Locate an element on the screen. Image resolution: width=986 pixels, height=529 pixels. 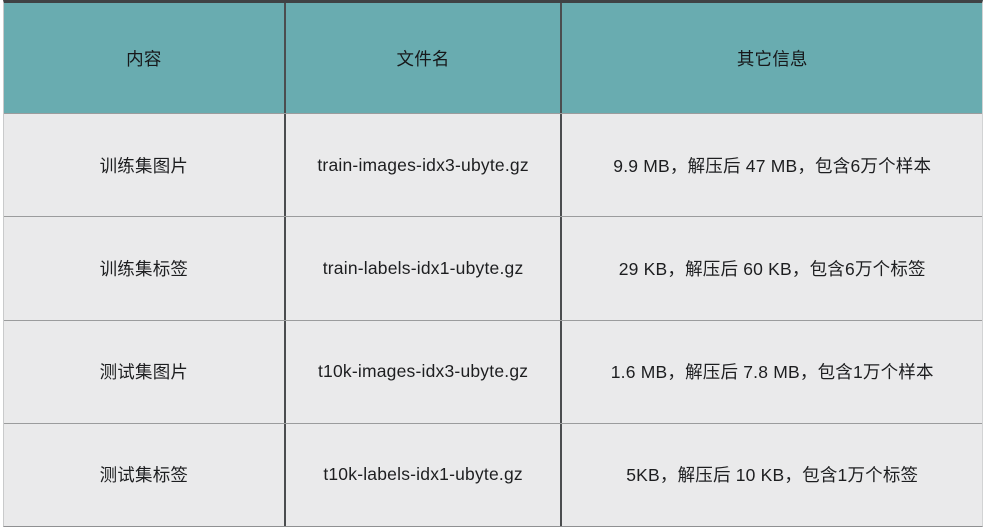
cell-info: 5KB，解压后 10 KB，包含1万个标签 is located at coordinates (771, 474).